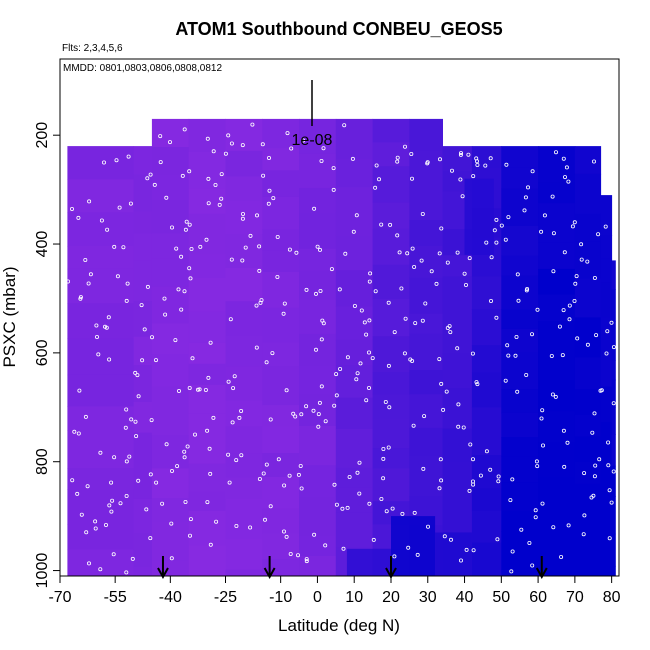 Image resolution: width=650 pixels, height=650 pixels. Describe the element at coordinates (9, 316) in the screenshot. I see `y-axis-title: PSXC (mbar)` at that location.